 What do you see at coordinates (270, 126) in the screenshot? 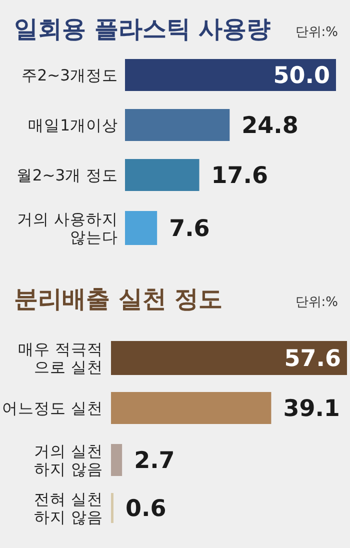
I see `data-label: 24.8` at bounding box center [270, 126].